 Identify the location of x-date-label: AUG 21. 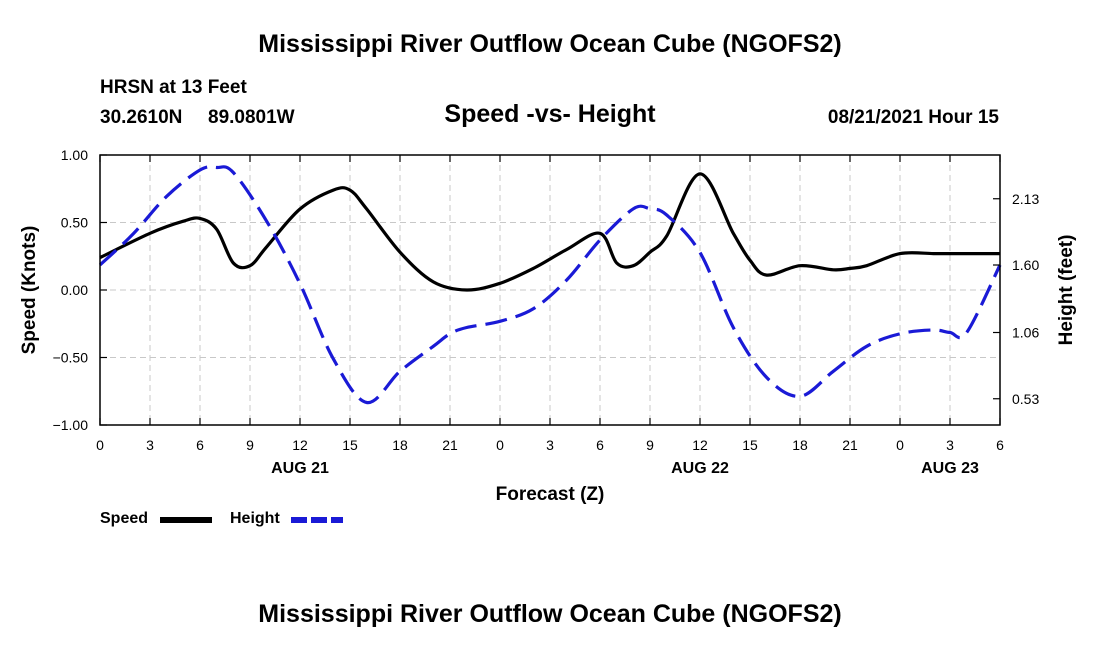
(300, 468).